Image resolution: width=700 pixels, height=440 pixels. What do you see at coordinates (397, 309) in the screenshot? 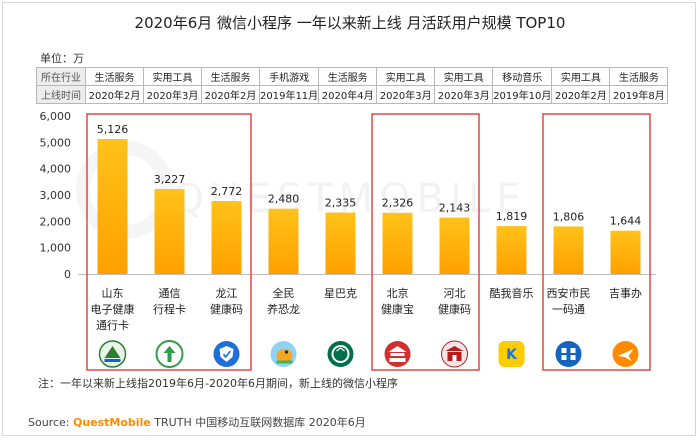
I see `x-tick-label-line: 健康宝` at bounding box center [397, 309].